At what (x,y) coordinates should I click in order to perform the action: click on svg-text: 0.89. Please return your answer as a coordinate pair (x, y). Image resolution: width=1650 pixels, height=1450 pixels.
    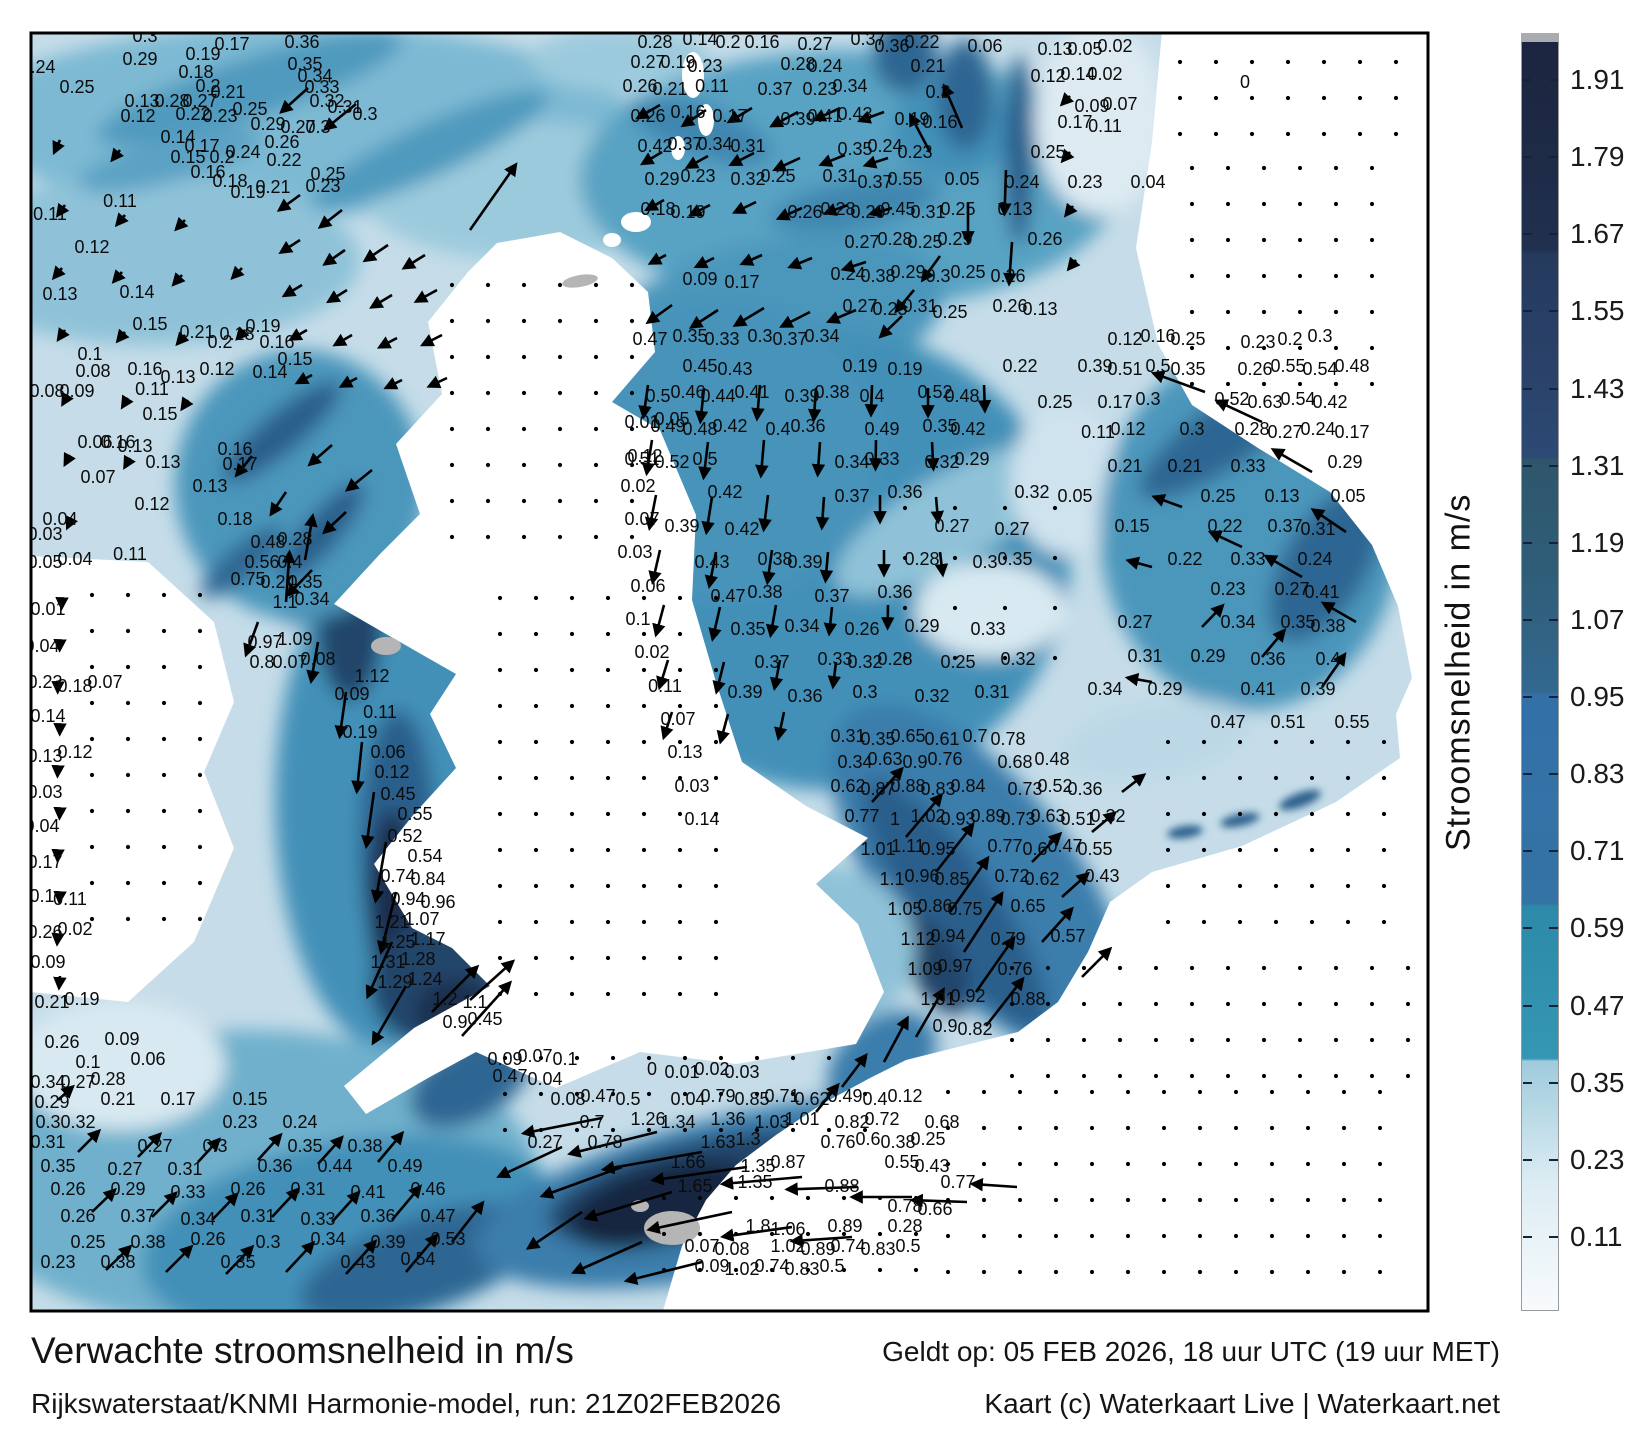
    Looking at the image, I should click on (817, 1249).